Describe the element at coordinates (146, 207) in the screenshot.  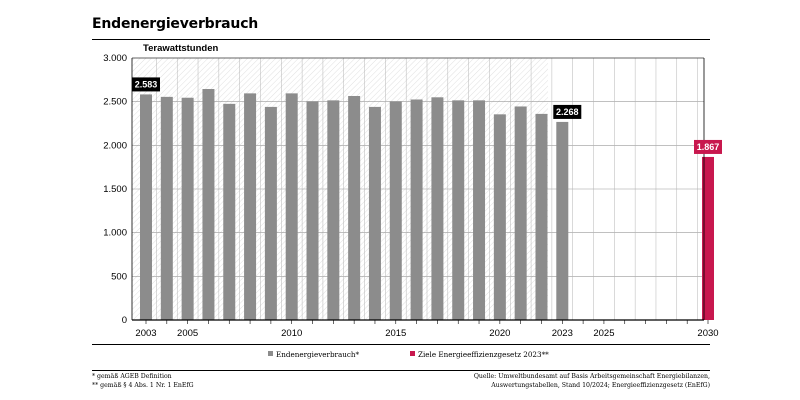
I see `bar-2003` at that location.